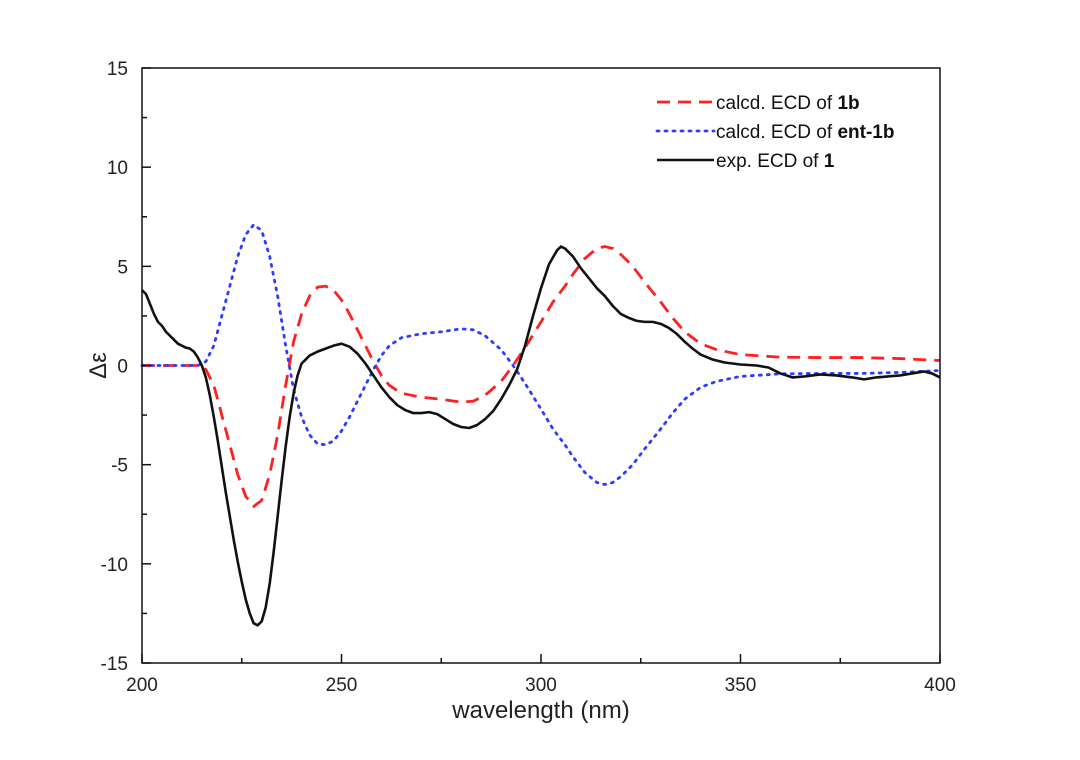 This screenshot has height=760, width=1080. What do you see at coordinates (770, 161) in the screenshot?
I see `legend-label-text: exp. ECD of` at bounding box center [770, 161].